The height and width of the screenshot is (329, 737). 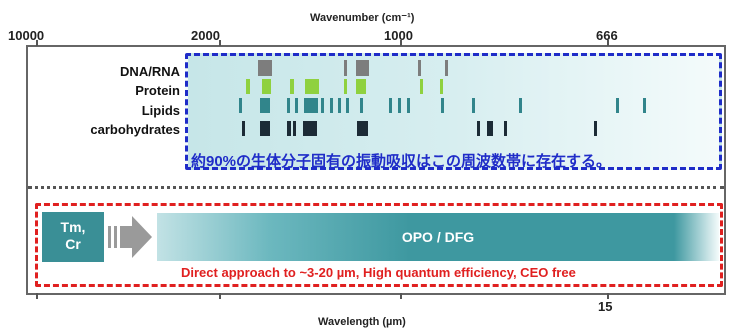 What do you see at coordinates (362, 18) in the screenshot?
I see `top-axis-title: Wavenumber (cm⁻¹)` at bounding box center [362, 18].